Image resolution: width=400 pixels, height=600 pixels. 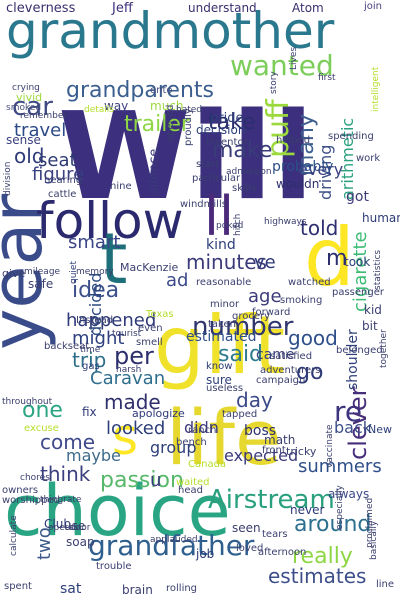 I want to click on word: never, so click(x=307, y=510).